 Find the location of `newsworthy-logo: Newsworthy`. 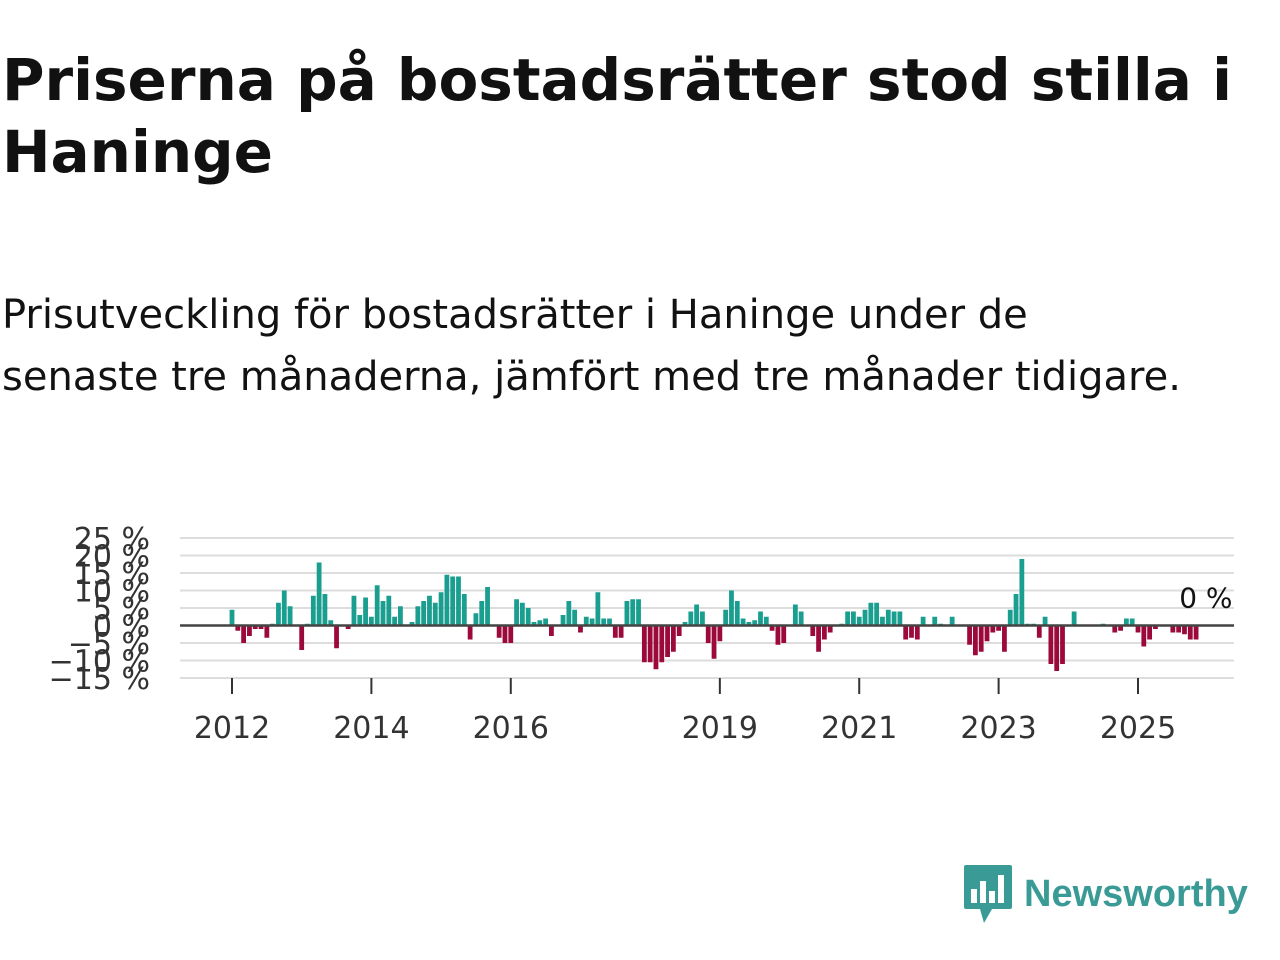

newsworthy-logo: Newsworthy is located at coordinates (1105, 894).